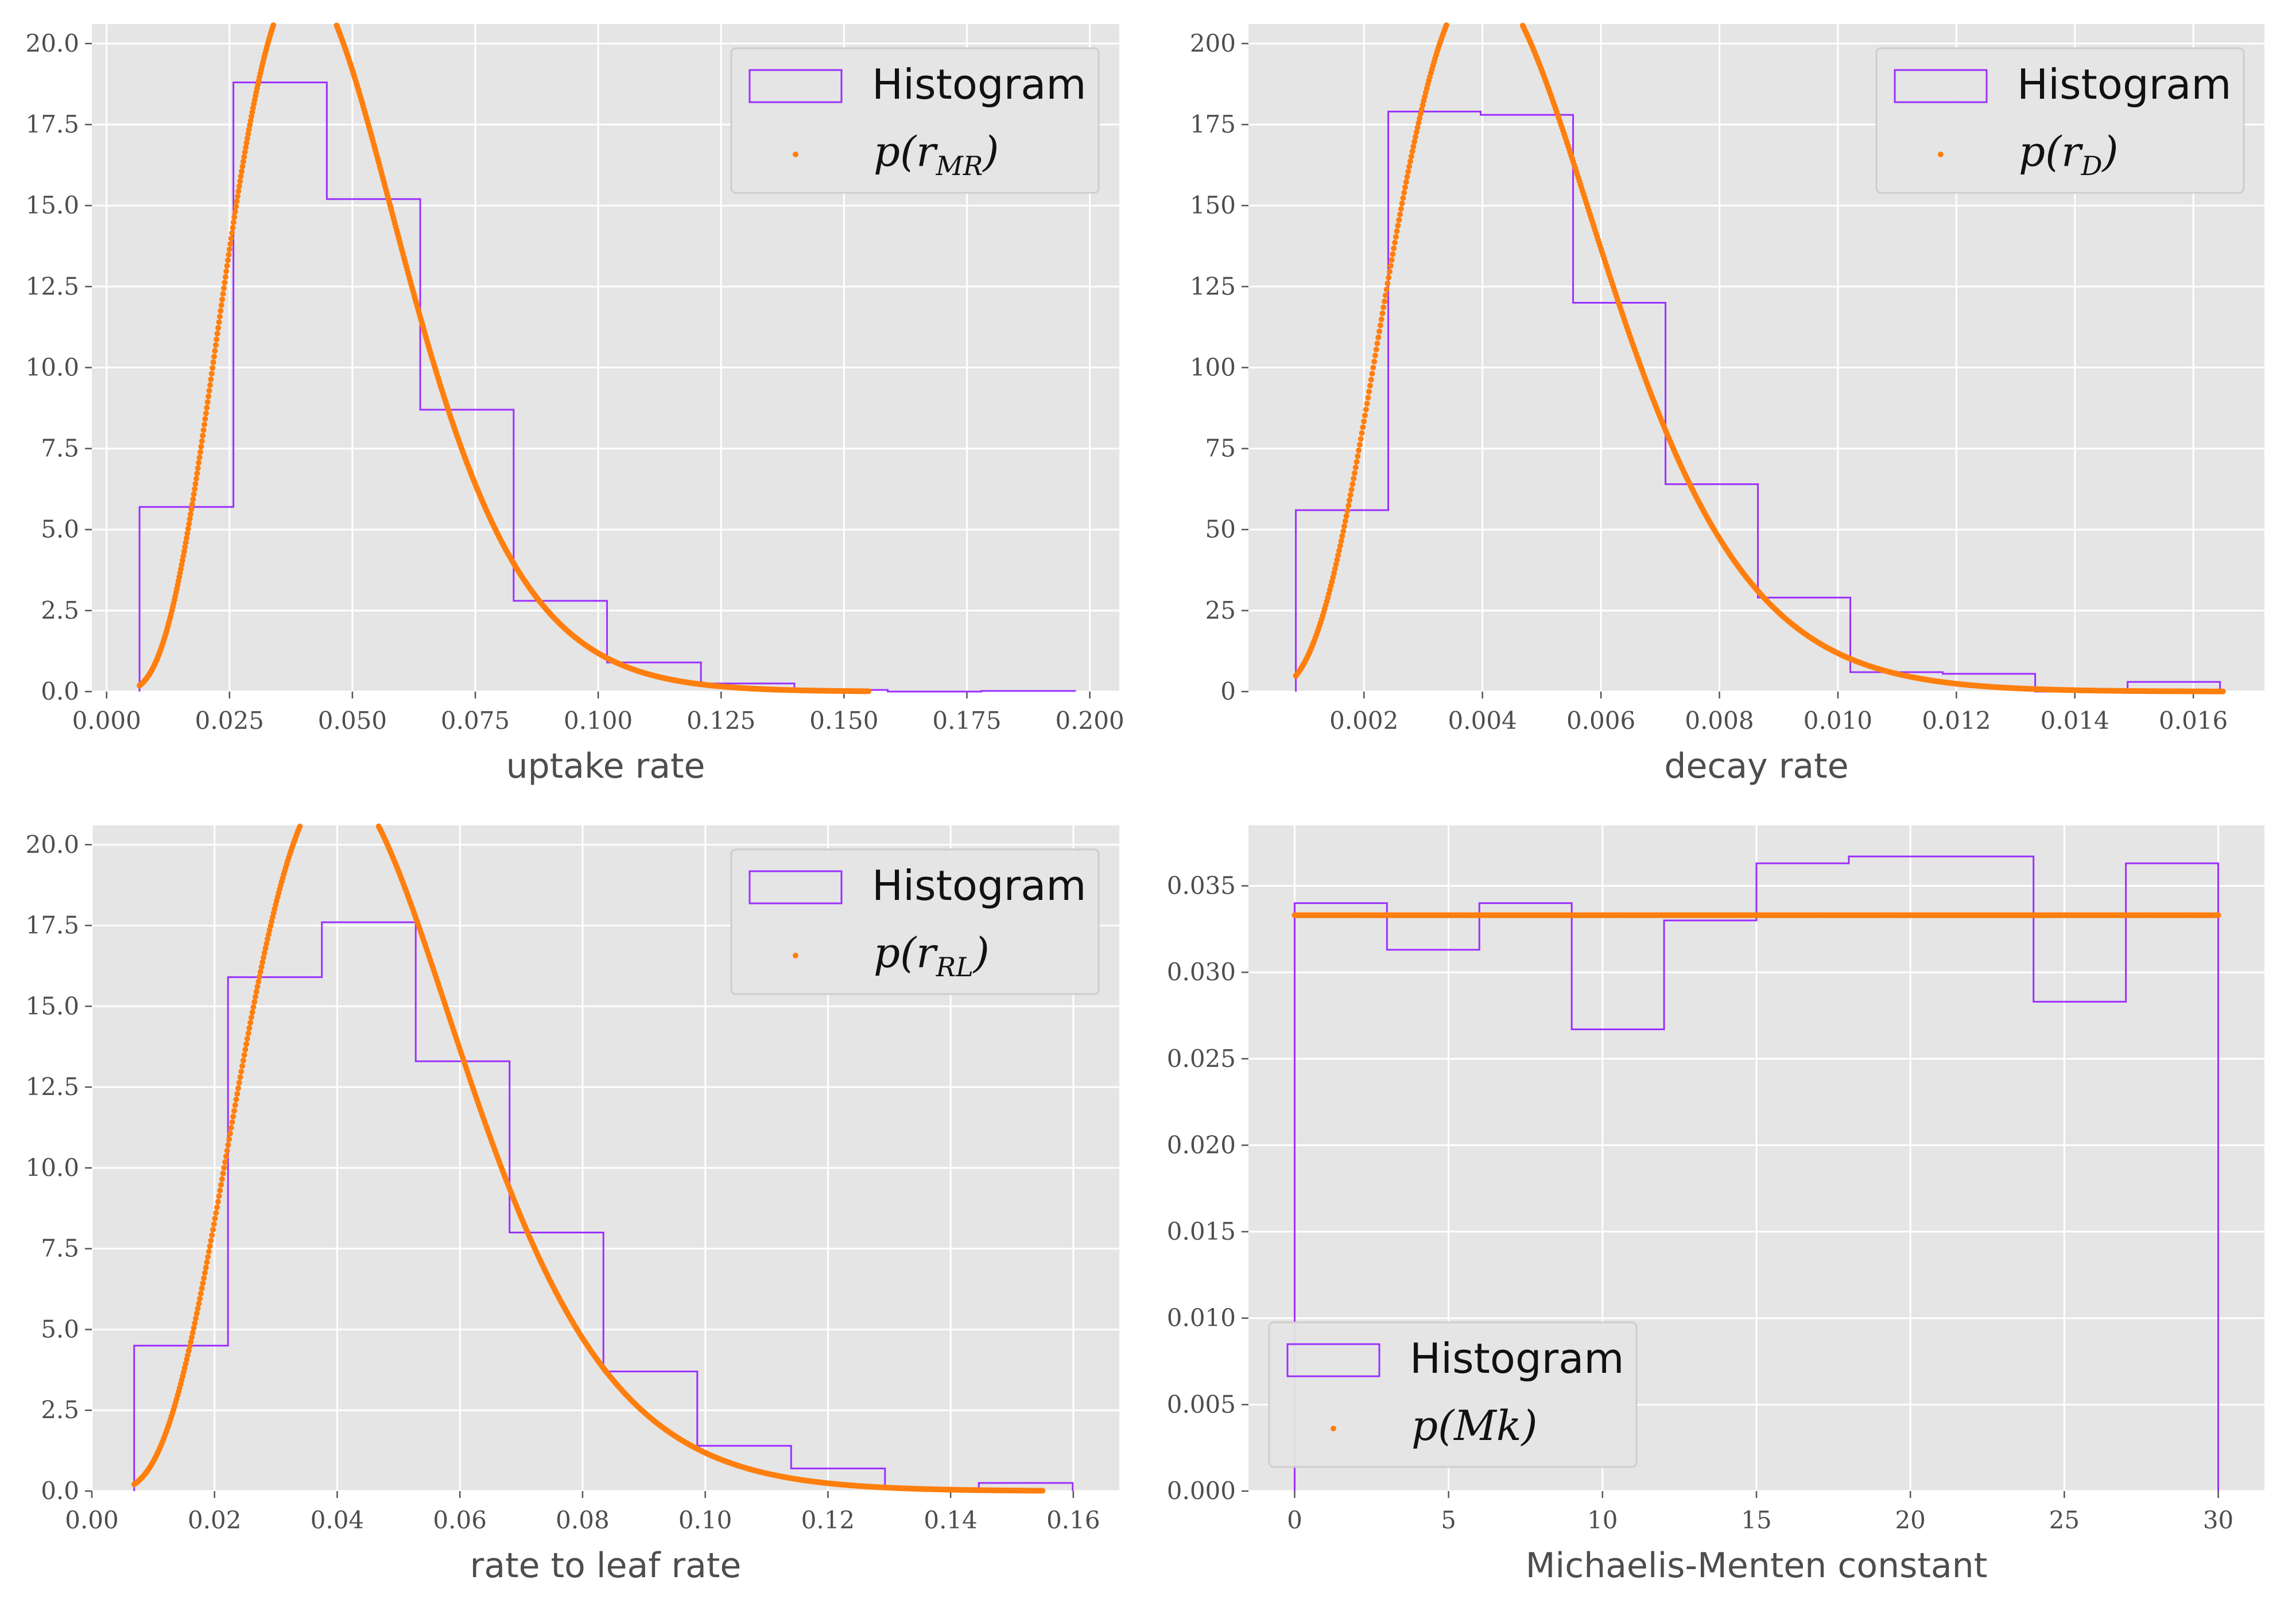  What do you see at coordinates (60, 529) in the screenshot?
I see `y-tick-label: 5.0` at bounding box center [60, 529].